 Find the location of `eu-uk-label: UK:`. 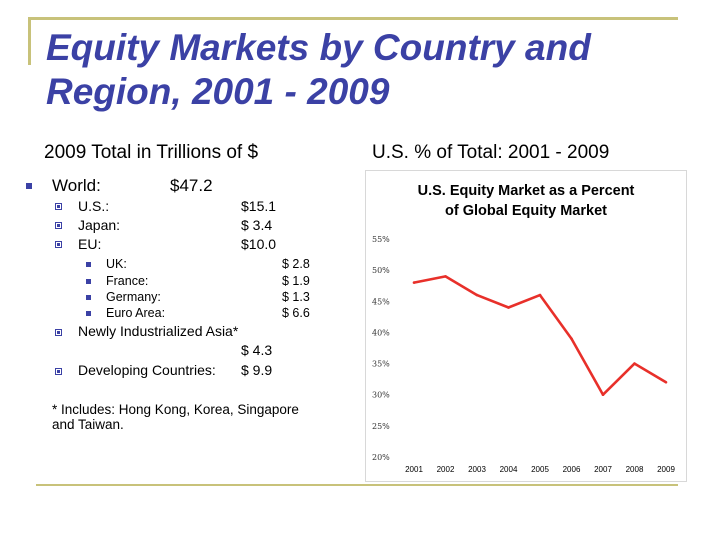

eu-uk-label: UK: is located at coordinates (116, 264).